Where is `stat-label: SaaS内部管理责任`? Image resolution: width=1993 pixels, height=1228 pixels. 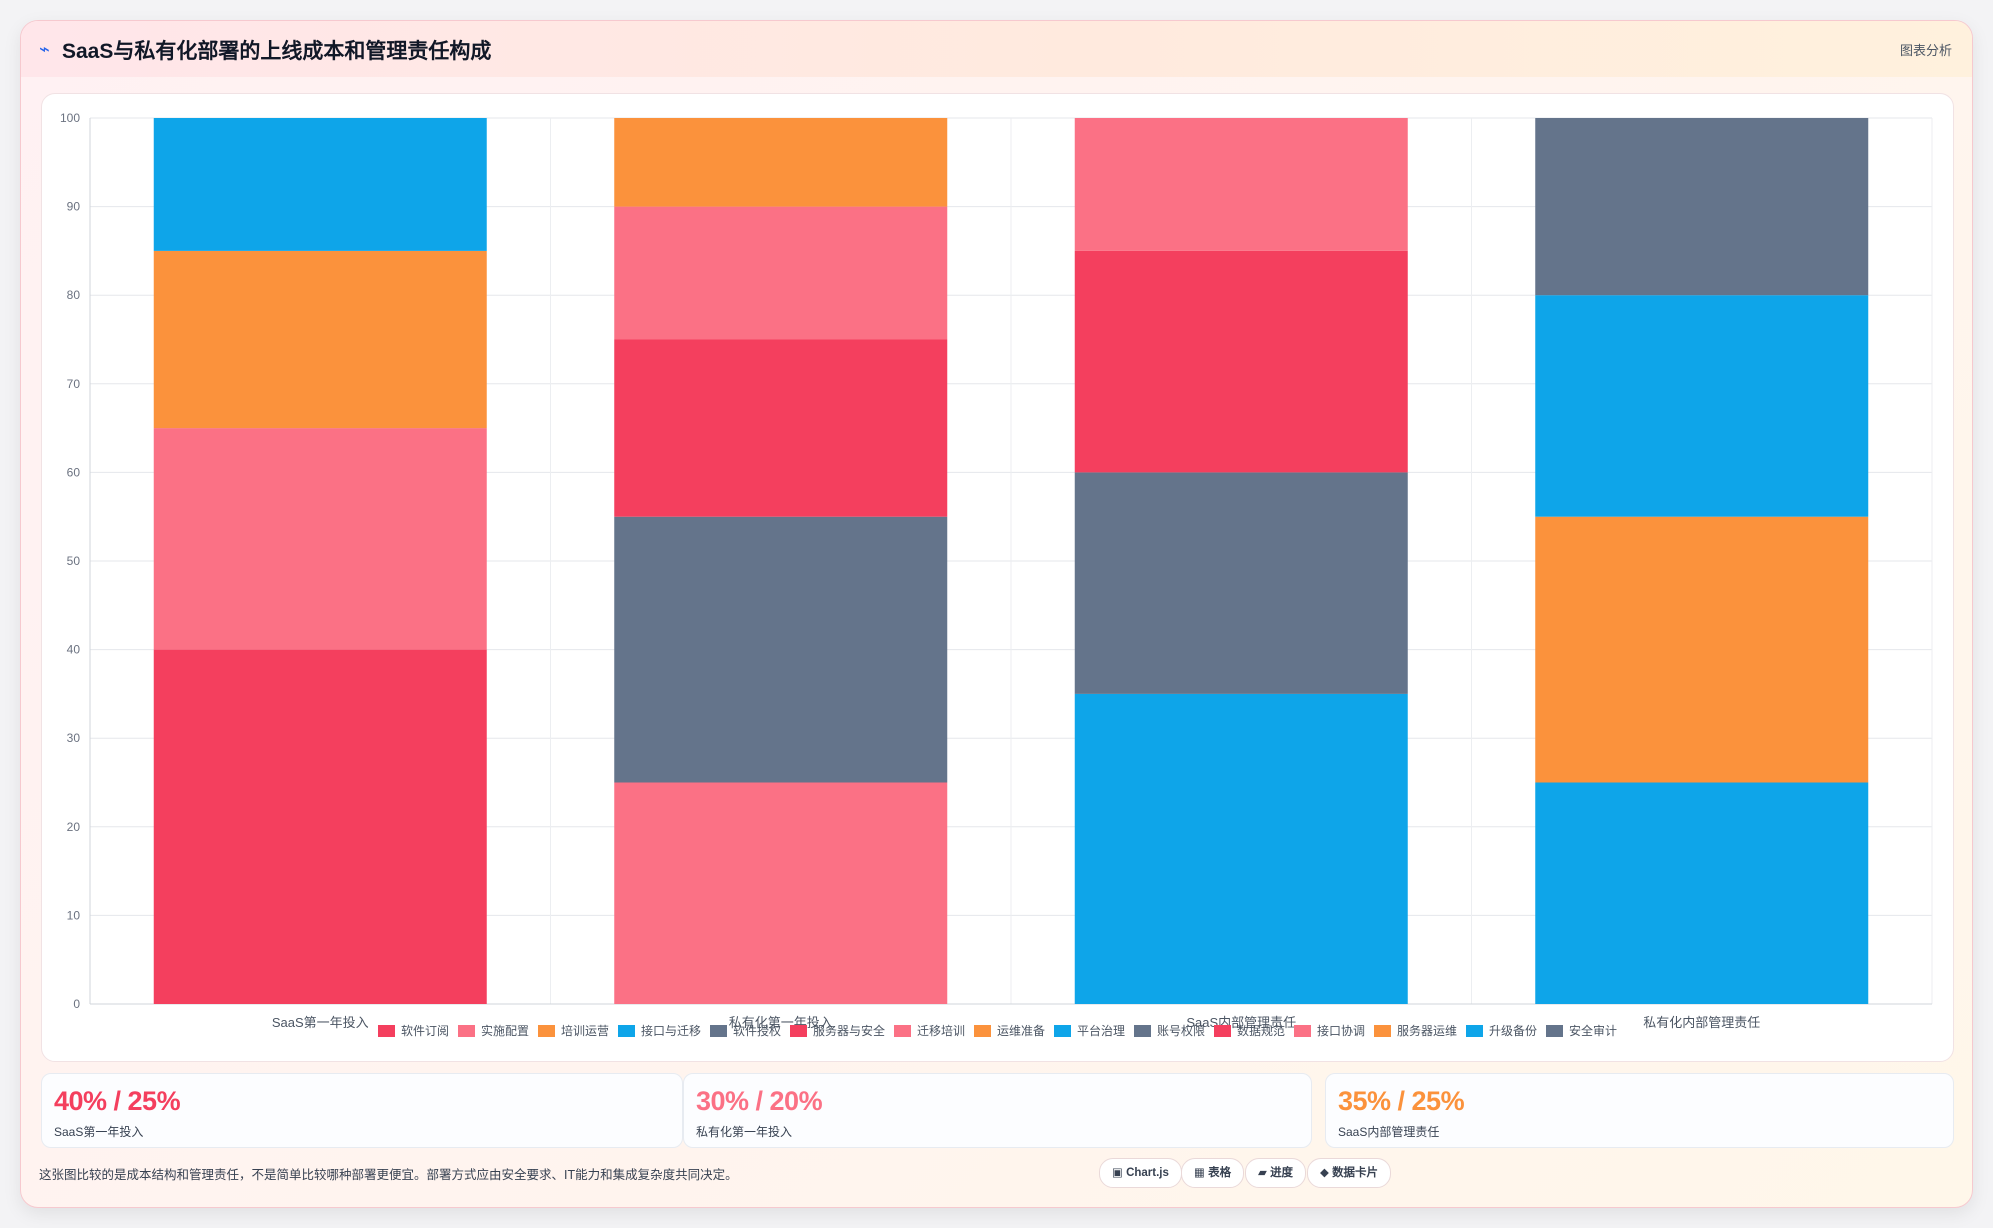
stat-label: SaaS内部管理责任 is located at coordinates (1389, 1132).